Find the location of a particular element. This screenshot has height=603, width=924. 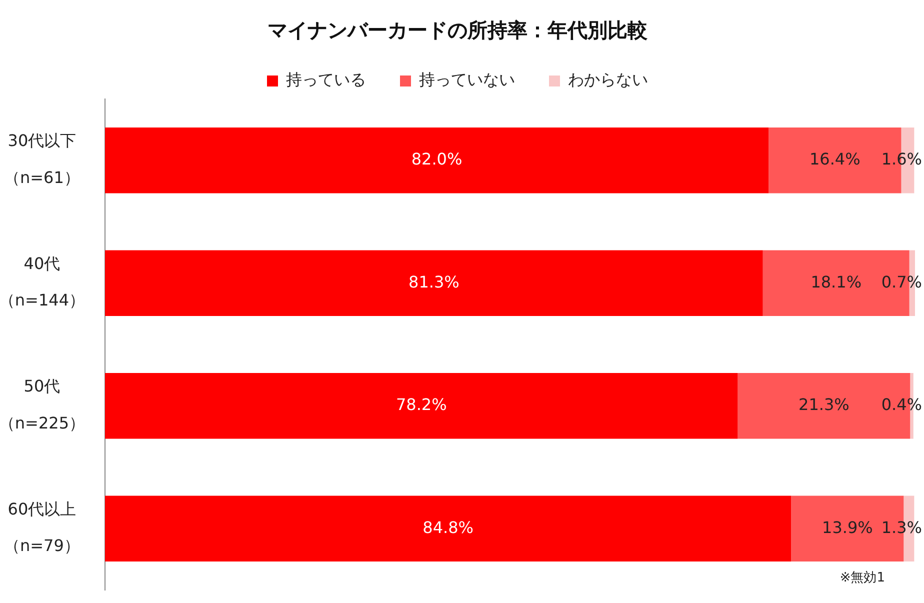

data-label: 84.8% is located at coordinates (448, 527).